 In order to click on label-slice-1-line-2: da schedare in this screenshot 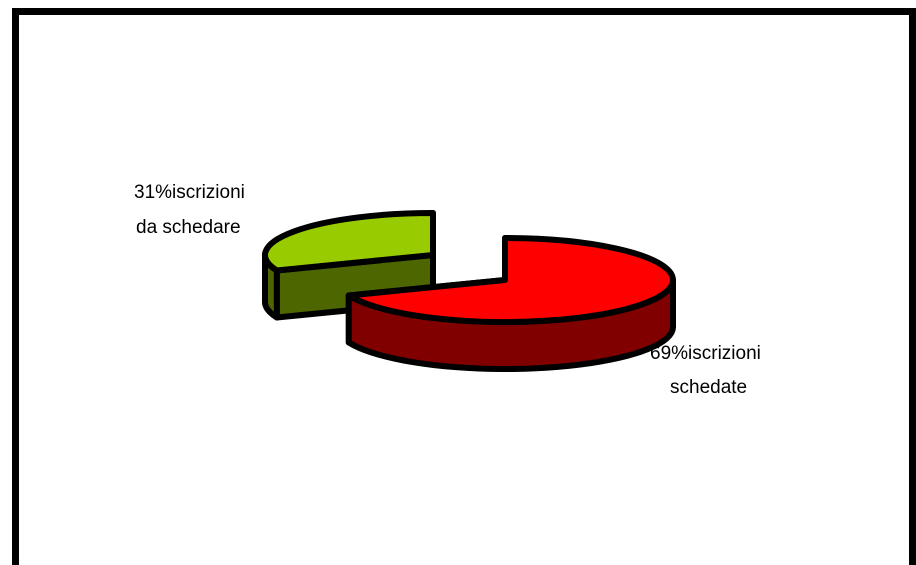, I will do `click(188, 227)`.